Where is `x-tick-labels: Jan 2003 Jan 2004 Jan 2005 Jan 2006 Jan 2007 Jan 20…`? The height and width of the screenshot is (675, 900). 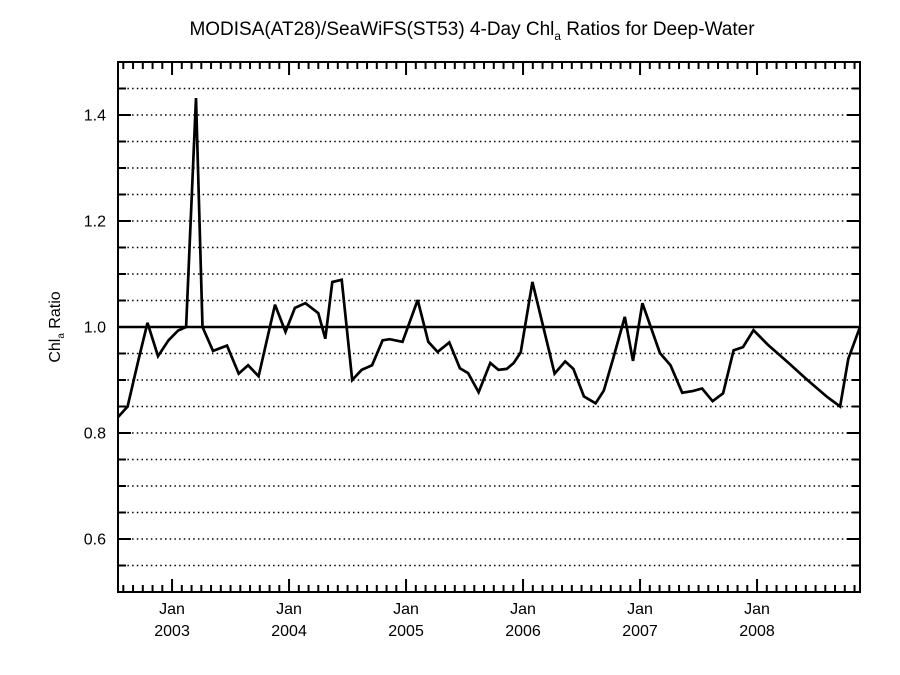
x-tick-labels: Jan 2003 Jan 2004 Jan 2005 Jan 2006 Jan 2007 Jan 20… is located at coordinates (464, 620).